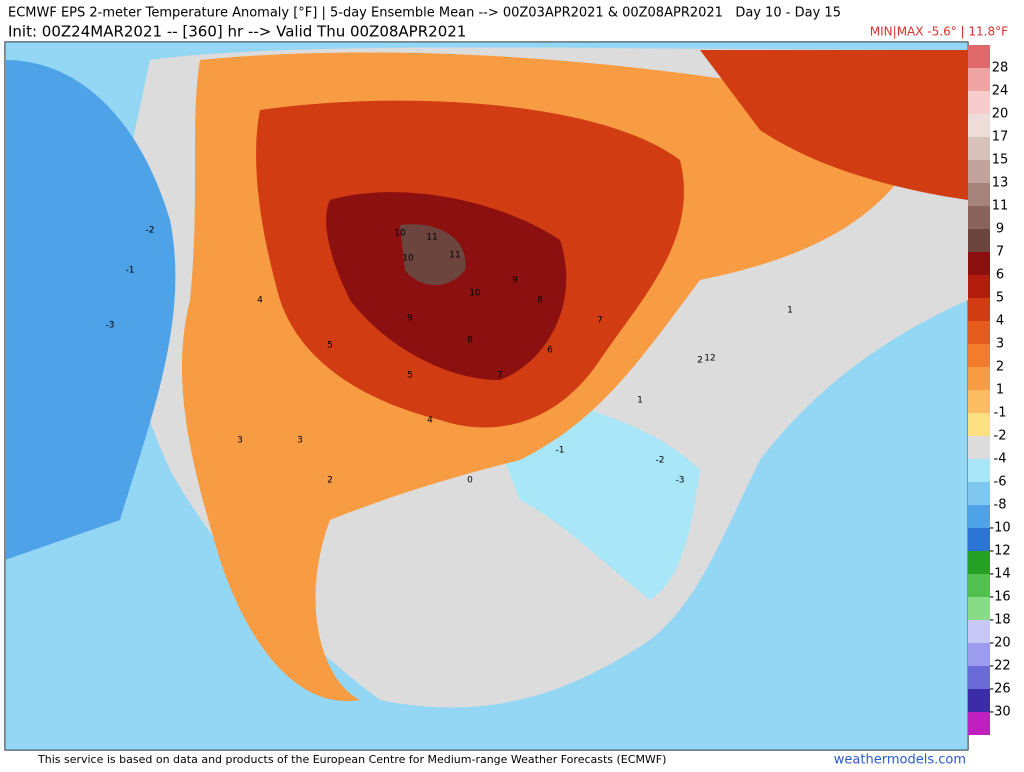  I want to click on colorbar-label: 6, so click(1000, 275).